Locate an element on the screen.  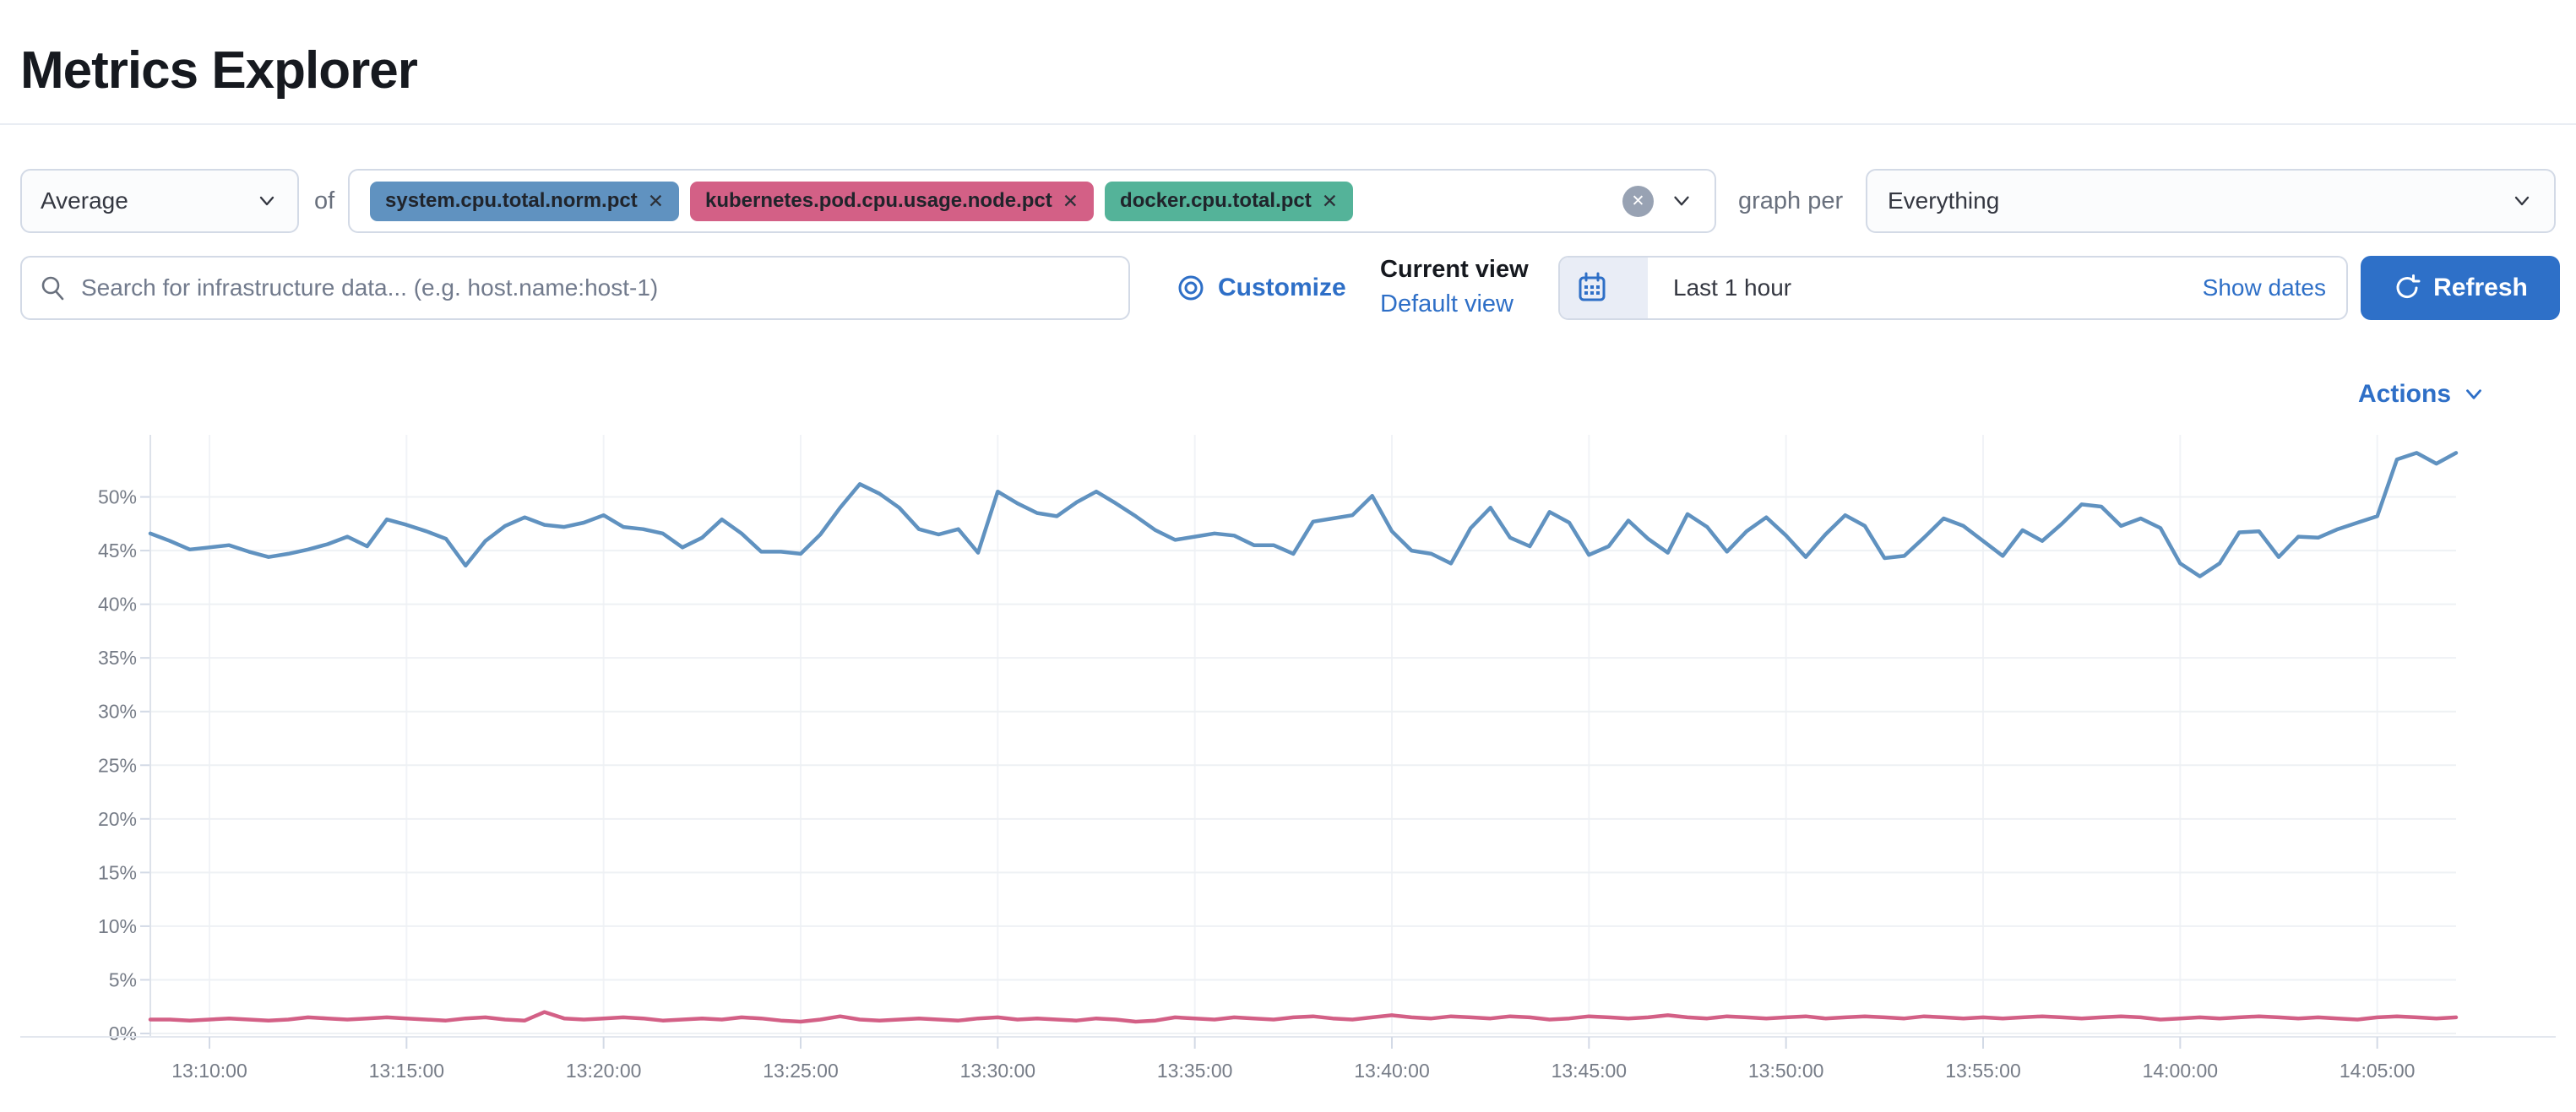
customize-button: Customize is located at coordinates (1261, 288).